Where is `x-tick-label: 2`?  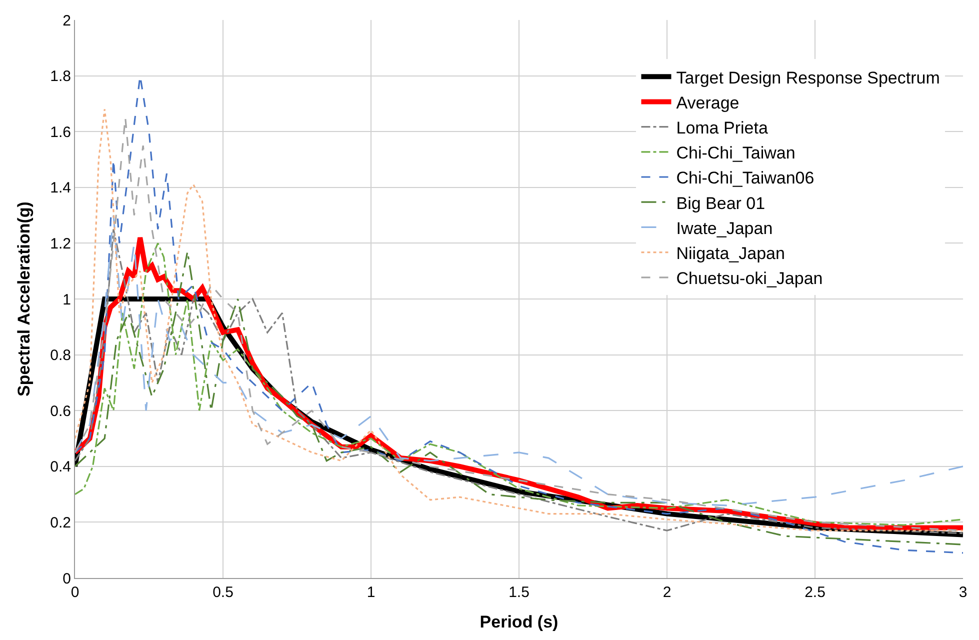 x-tick-label: 2 is located at coordinates (667, 592).